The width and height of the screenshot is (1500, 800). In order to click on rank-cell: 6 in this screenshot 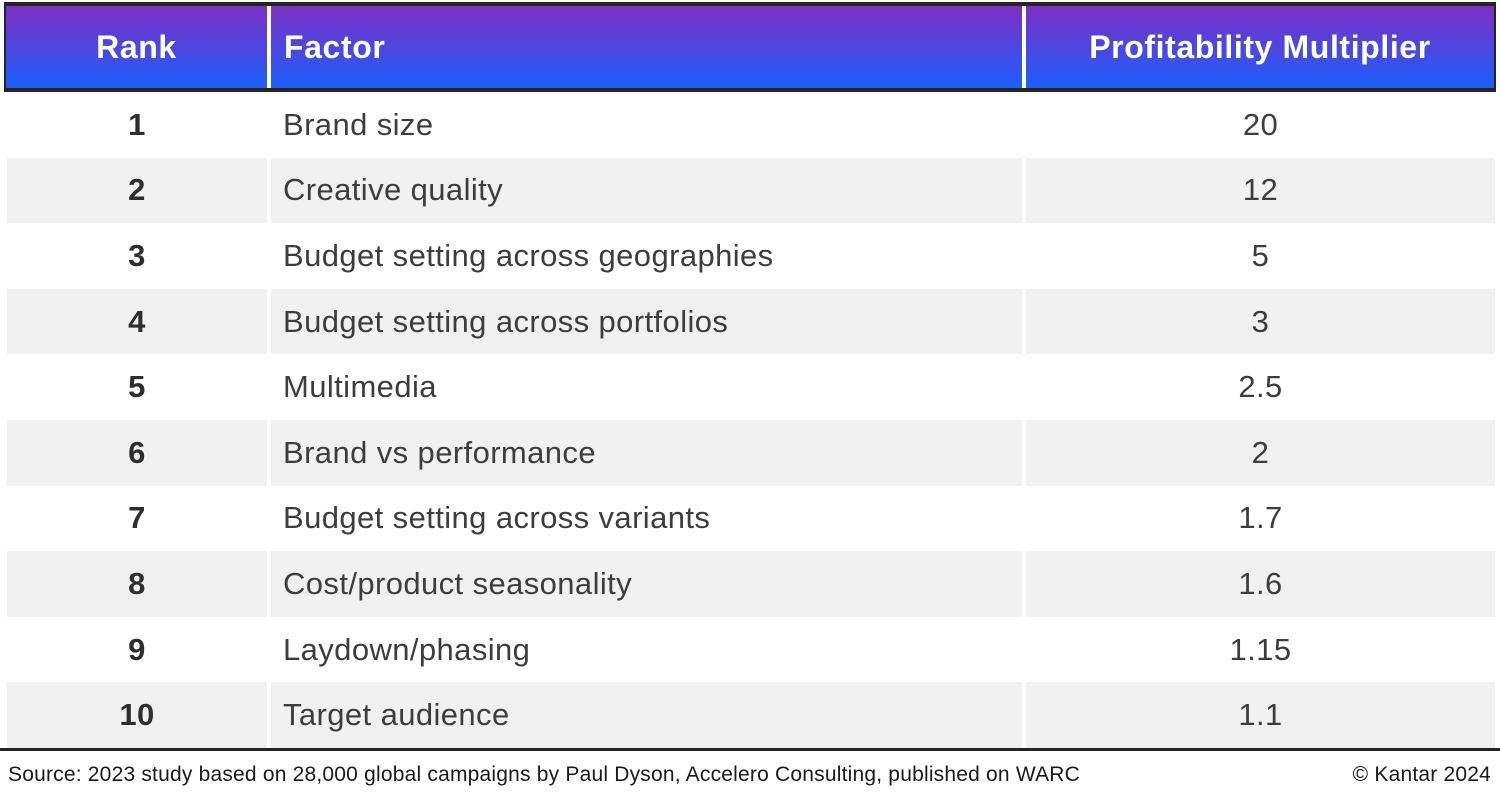, I will do `click(137, 452)`.